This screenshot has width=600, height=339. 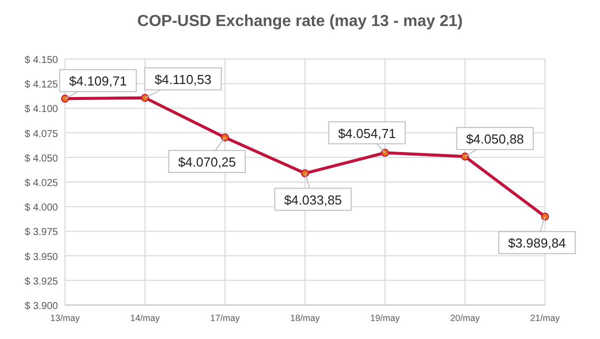 I want to click on x-tick-label: 21/may, so click(x=545, y=318).